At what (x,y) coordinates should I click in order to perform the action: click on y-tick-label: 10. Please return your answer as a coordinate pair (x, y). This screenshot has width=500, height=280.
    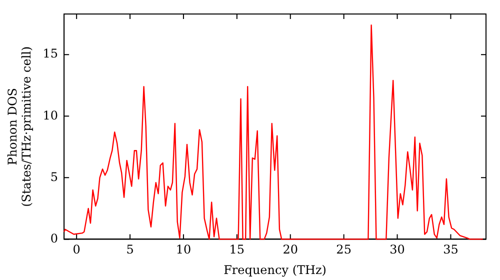
    Looking at the image, I should click on (50, 115).